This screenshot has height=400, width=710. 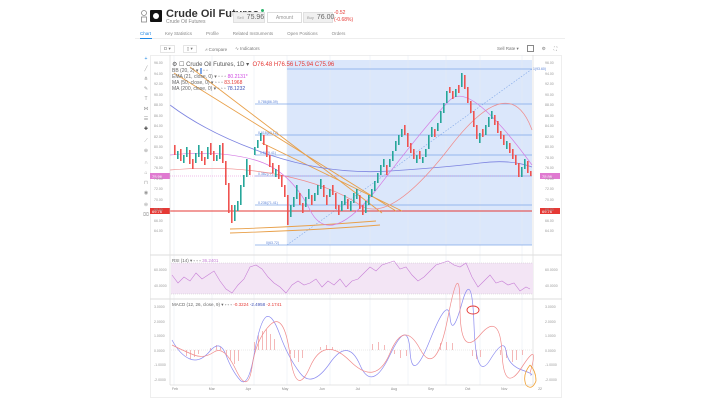 What do you see at coordinates (555, 48) in the screenshot?
I see `fullscreen-icon: ⛶` at bounding box center [555, 48].